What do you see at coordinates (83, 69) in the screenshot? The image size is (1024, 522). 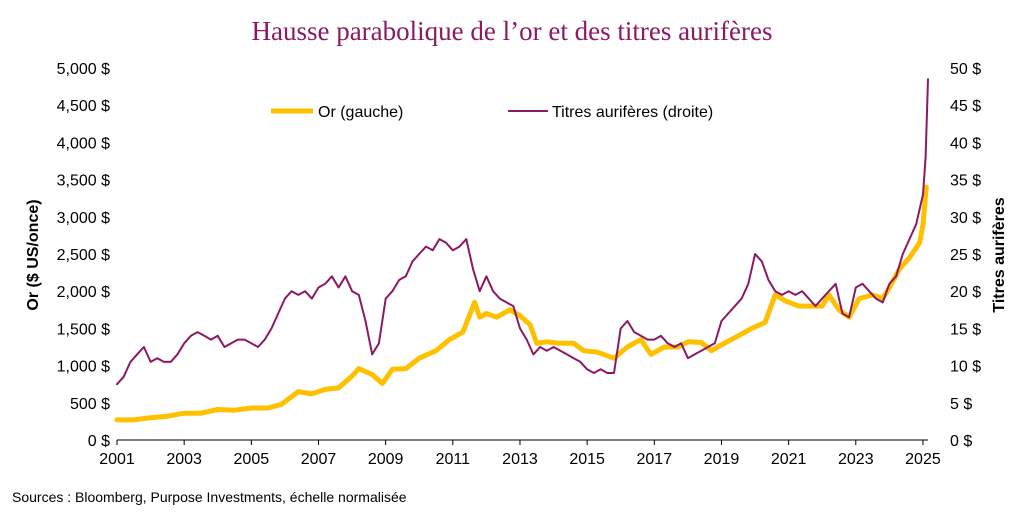 I see `y-left-tick-label: 5,000 $` at bounding box center [83, 69].